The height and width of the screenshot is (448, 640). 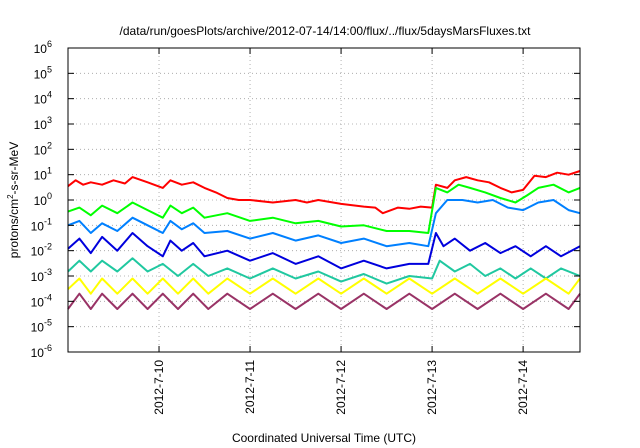 I want to click on x-tick-label: 2012-7-12, so click(x=341, y=387).